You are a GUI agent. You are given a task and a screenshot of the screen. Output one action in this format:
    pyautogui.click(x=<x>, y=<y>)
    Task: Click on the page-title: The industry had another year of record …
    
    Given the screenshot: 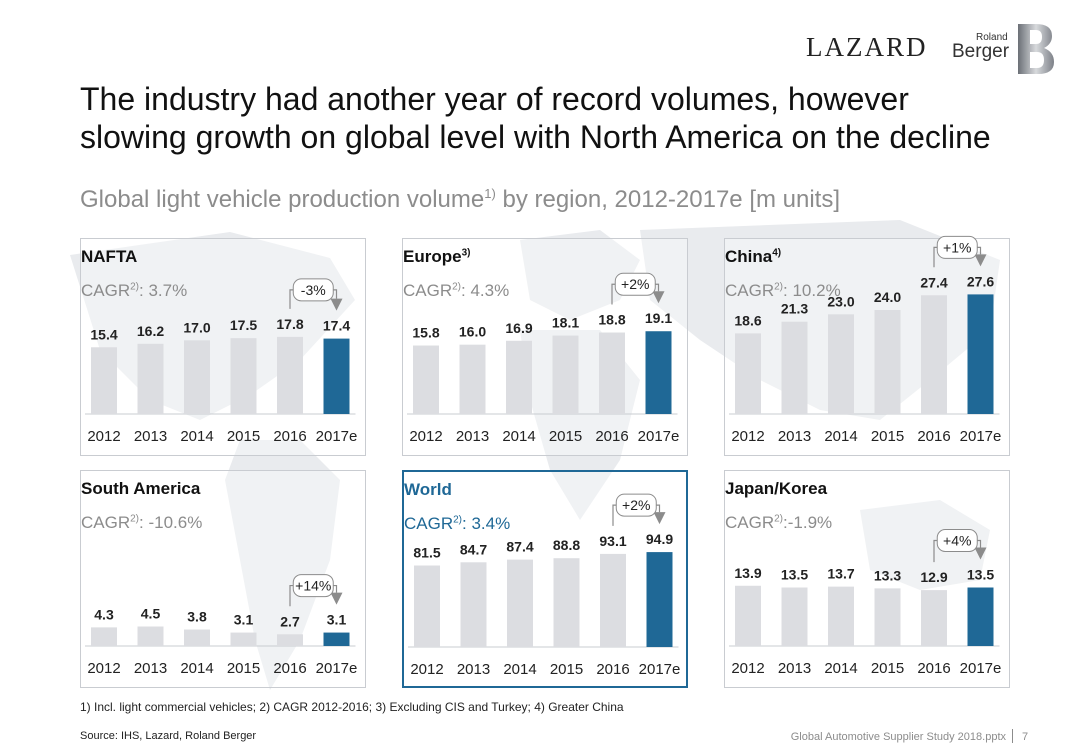 What is the action you would take?
    pyautogui.click(x=535, y=118)
    